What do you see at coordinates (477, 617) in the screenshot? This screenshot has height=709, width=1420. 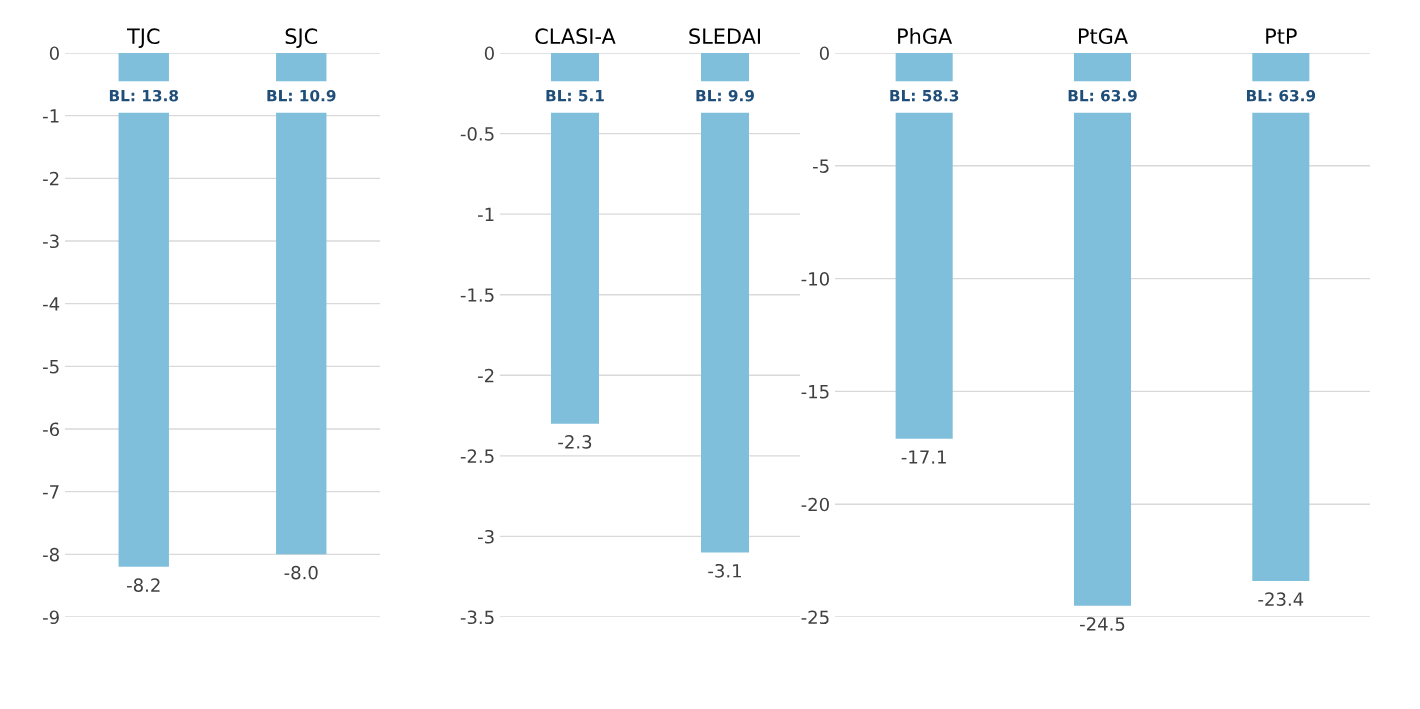 I see `y-tick-label: -3.5` at bounding box center [477, 617].